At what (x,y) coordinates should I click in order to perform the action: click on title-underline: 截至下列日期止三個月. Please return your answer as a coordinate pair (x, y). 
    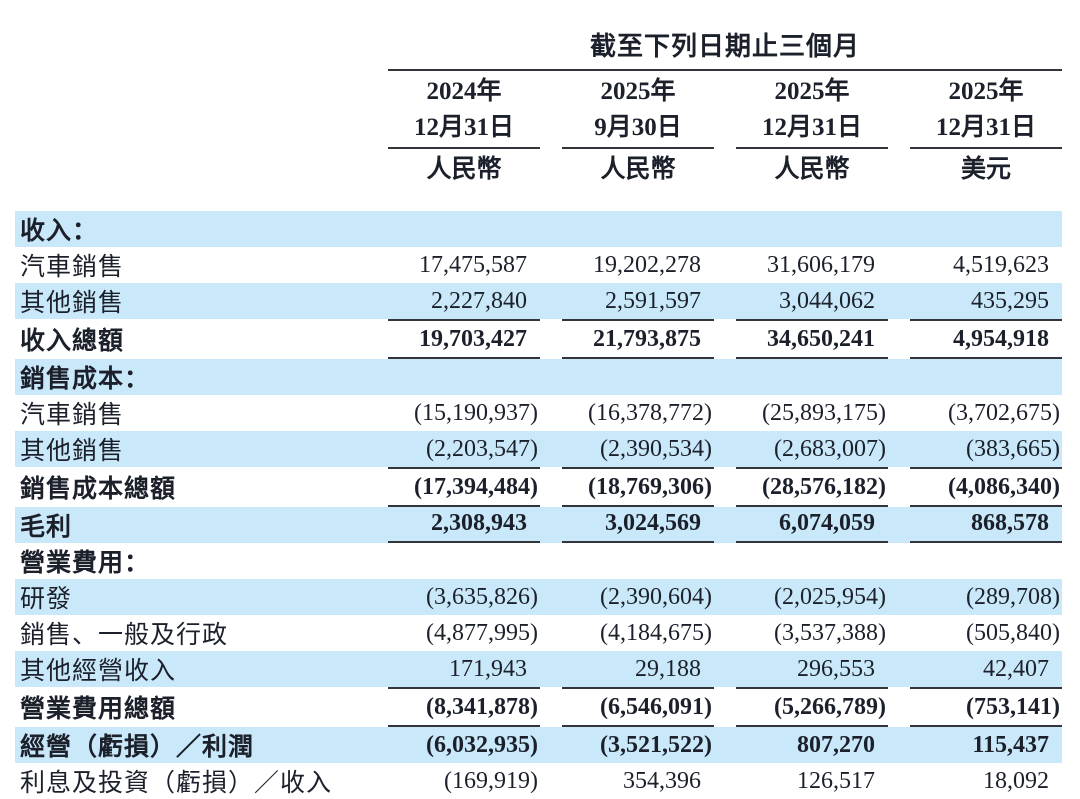
    Looking at the image, I should click on (725, 48).